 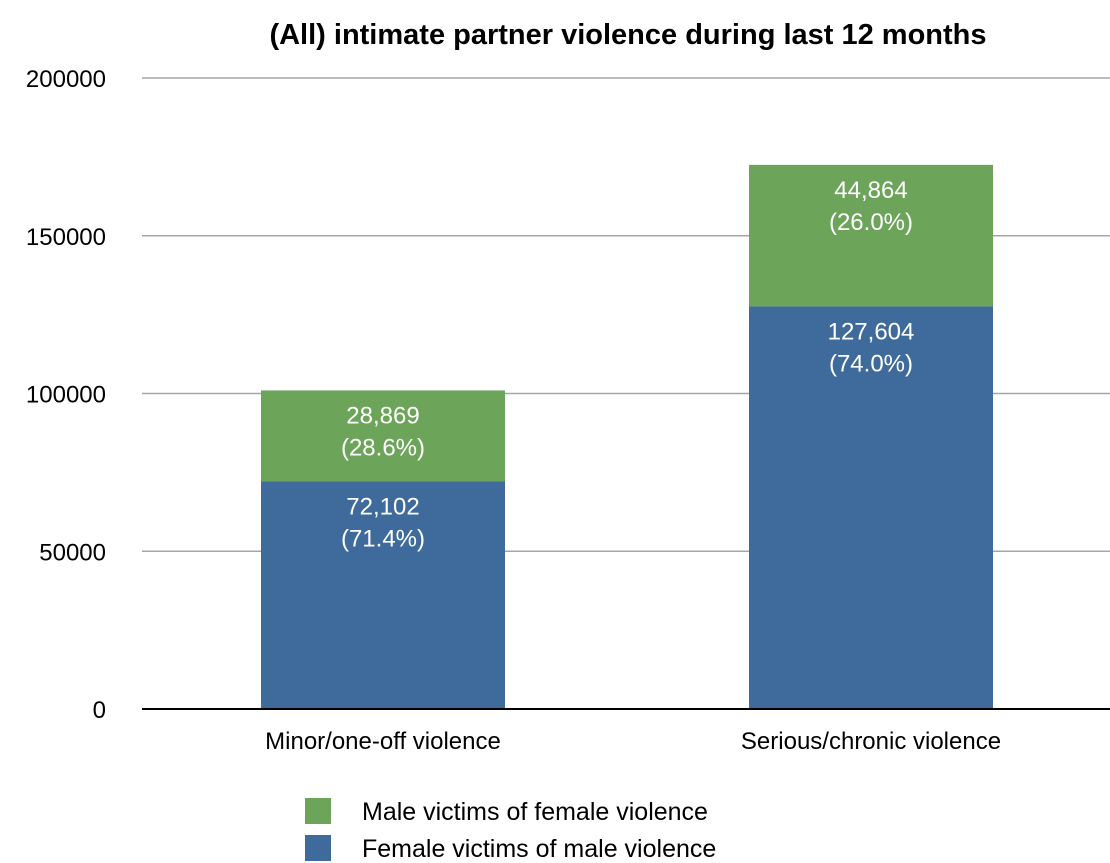 What do you see at coordinates (99, 710) in the screenshot?
I see `y-tick-label: 0` at bounding box center [99, 710].